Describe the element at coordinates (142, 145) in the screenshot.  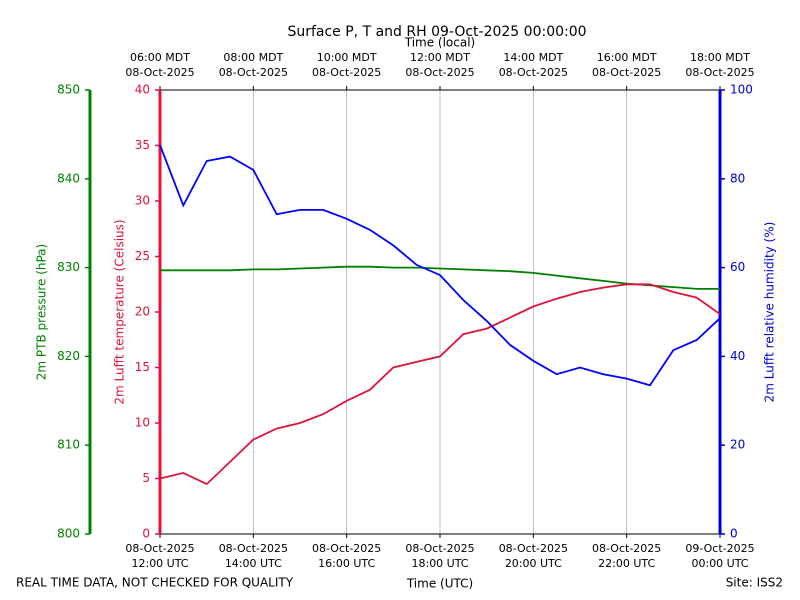
I see `y-tick-label: 35` at that location.